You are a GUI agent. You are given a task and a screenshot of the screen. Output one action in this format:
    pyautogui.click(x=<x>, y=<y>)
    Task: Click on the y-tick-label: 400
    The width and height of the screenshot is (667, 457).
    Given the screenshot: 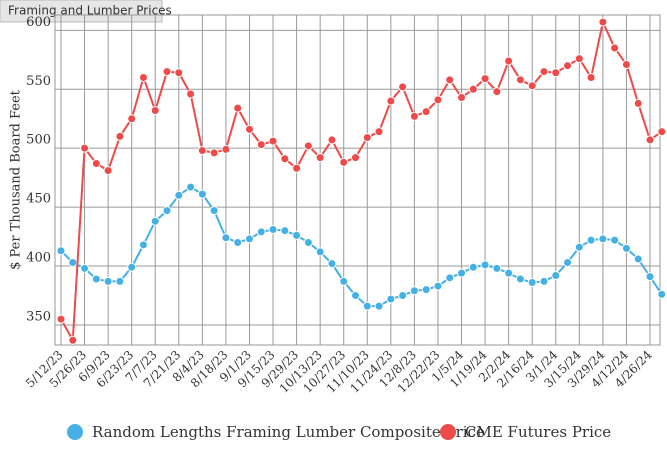 What is the action you would take?
    pyautogui.click(x=38, y=258)
    